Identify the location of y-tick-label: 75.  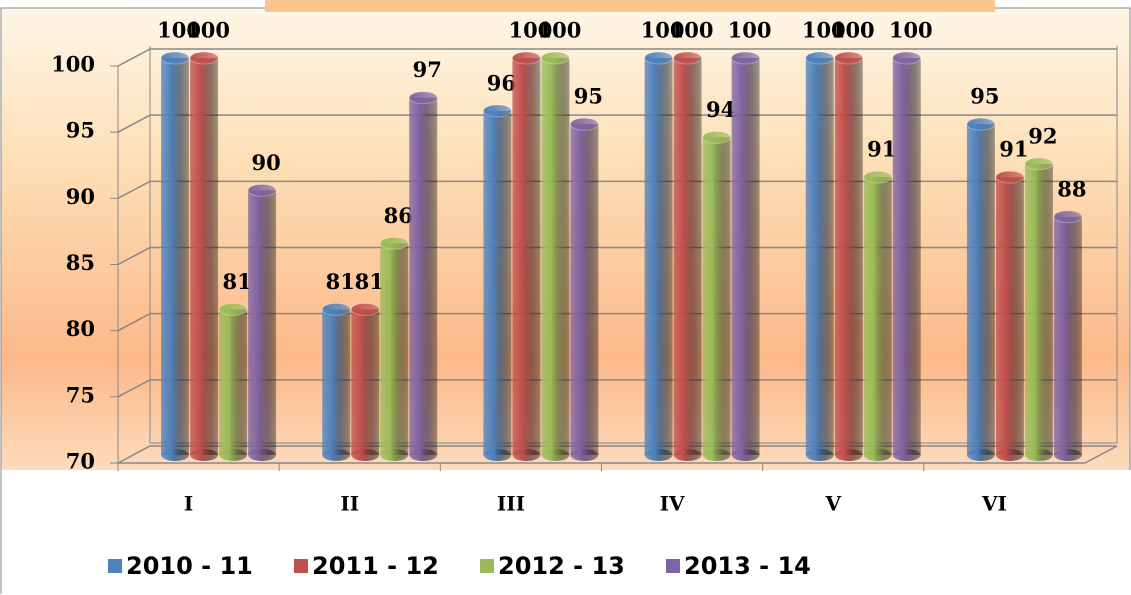
(80, 394).